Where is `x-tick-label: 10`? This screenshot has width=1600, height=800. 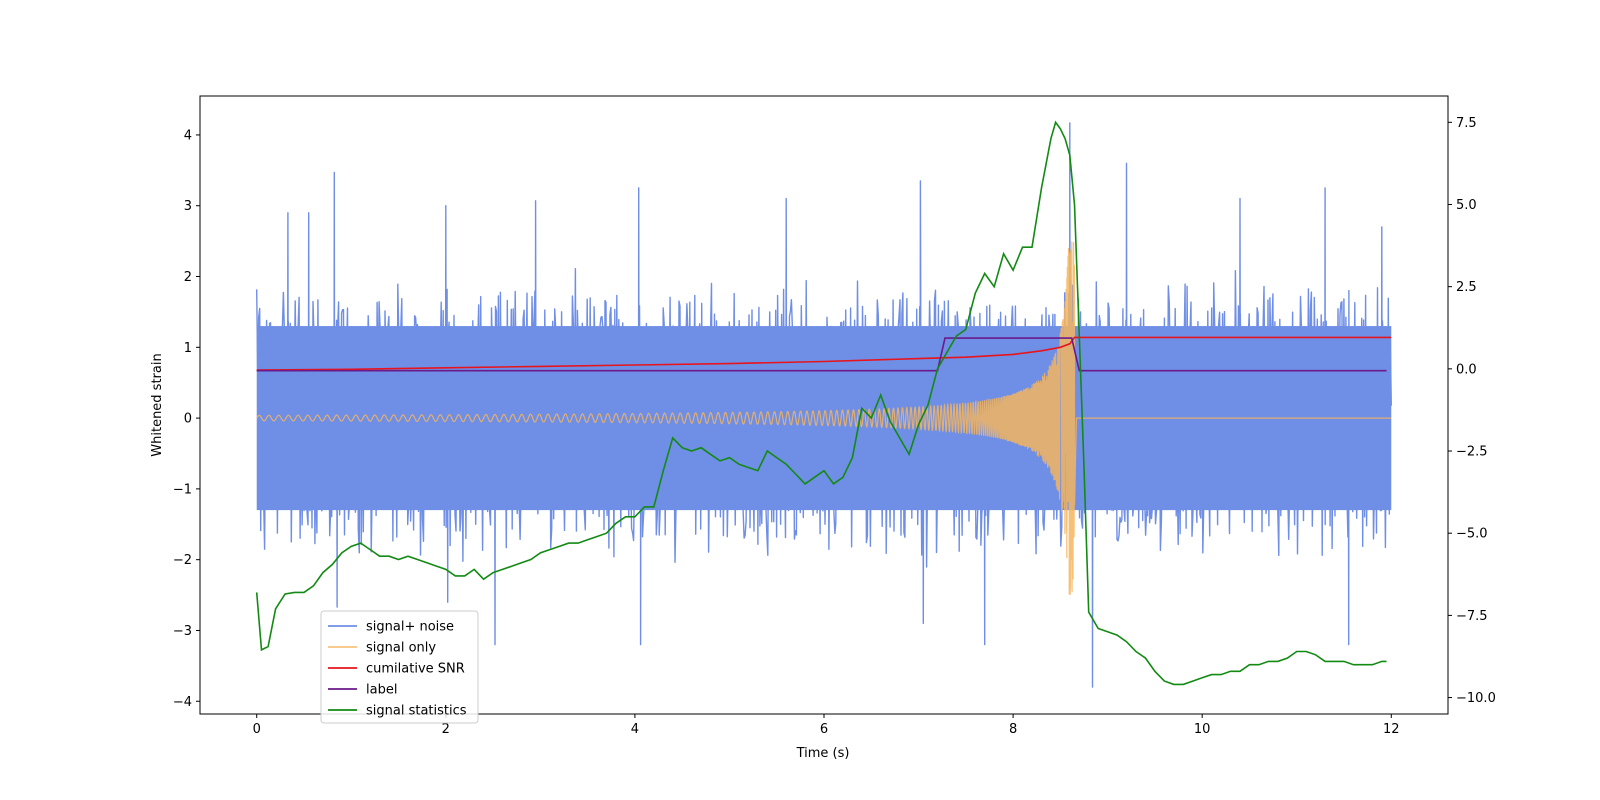
x-tick-label: 10 is located at coordinates (1202, 729).